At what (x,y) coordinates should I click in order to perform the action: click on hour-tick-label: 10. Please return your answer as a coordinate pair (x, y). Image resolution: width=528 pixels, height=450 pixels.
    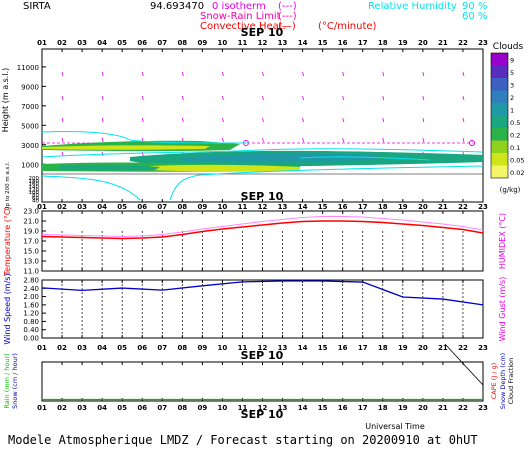
    Looking at the image, I should click on (223, 408).